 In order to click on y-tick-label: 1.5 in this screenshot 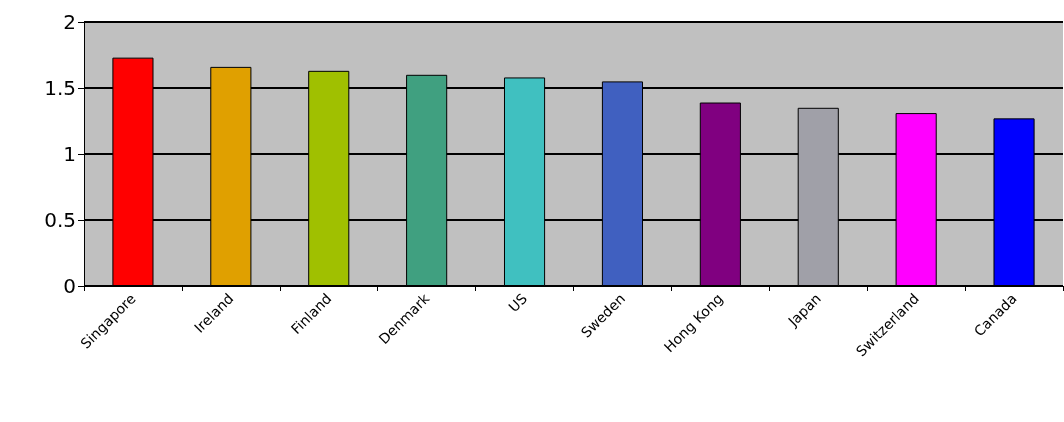, I will do `click(60, 88)`.